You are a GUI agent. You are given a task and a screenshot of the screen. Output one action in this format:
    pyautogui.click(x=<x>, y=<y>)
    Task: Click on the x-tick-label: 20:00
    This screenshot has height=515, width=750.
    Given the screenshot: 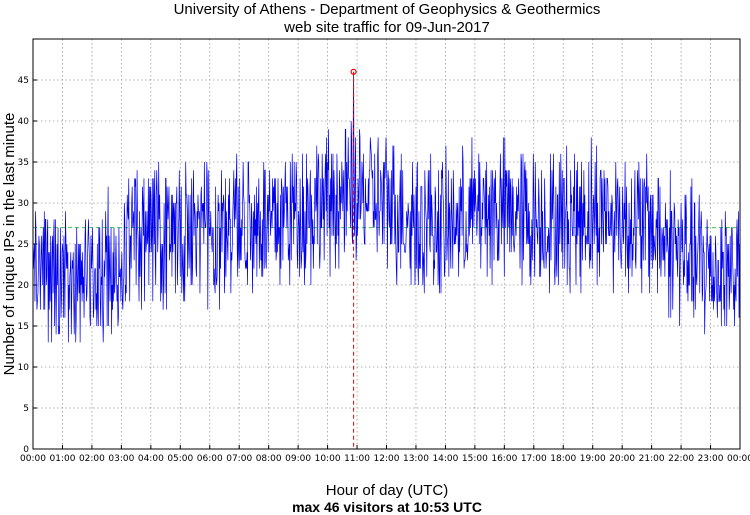 What is the action you would take?
    pyautogui.click(x=622, y=459)
    